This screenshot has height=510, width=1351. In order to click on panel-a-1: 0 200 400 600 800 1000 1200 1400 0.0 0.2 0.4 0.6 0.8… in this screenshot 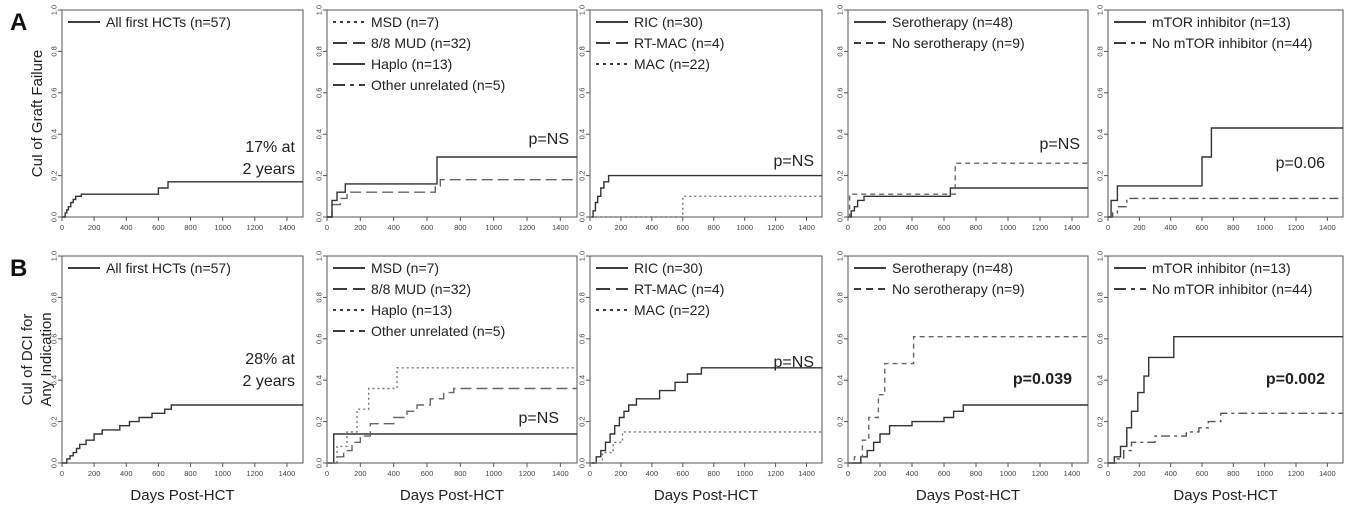, I will do `click(177, 118)`.